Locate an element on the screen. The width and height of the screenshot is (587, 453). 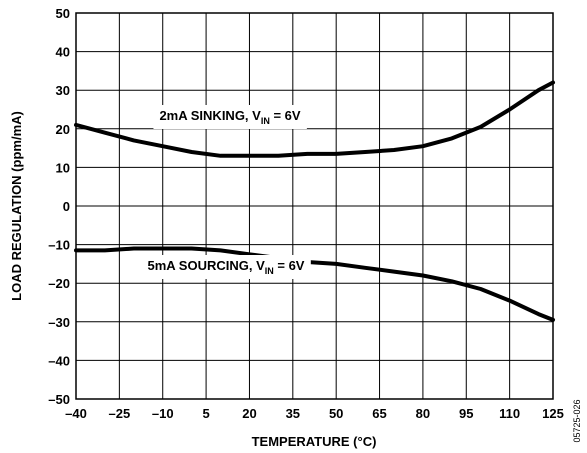
y-tick-label: –40 is located at coordinates (59, 360).